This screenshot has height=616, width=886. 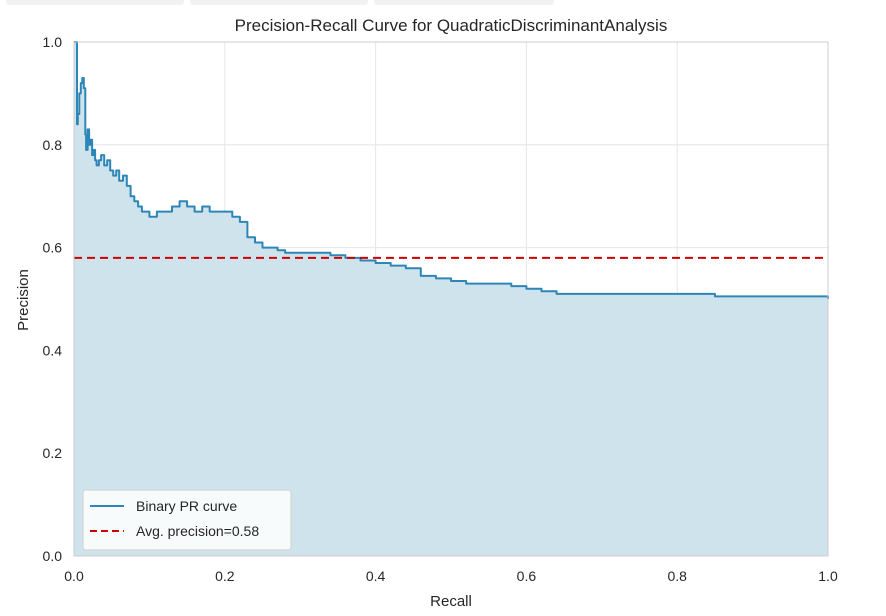 What do you see at coordinates (53, 453) in the screenshot?
I see `y-tick-label-1: 0.2` at bounding box center [53, 453].